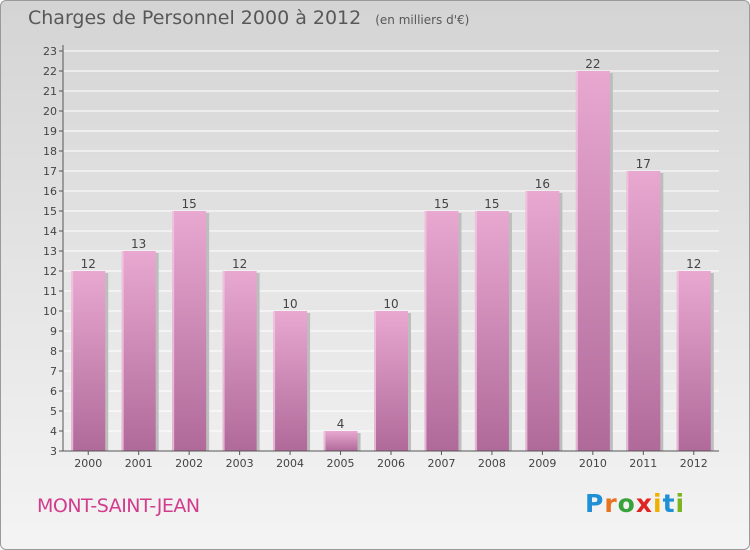 The image size is (750, 550). What do you see at coordinates (391, 463) in the screenshot?
I see `x-tick-label: 2006` at bounding box center [391, 463].